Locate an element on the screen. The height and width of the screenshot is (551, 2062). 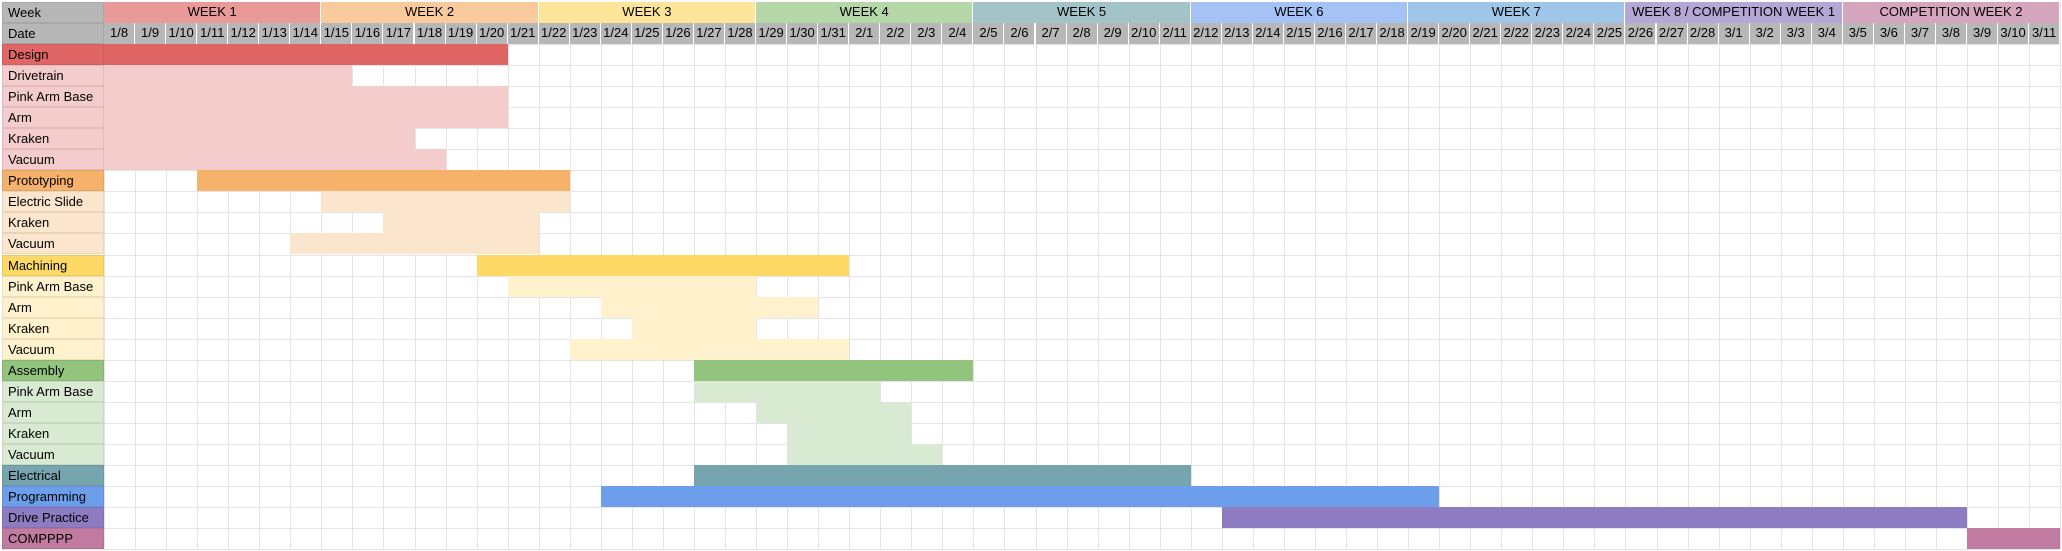
date-header-cell: 3/2 is located at coordinates (1765, 33).